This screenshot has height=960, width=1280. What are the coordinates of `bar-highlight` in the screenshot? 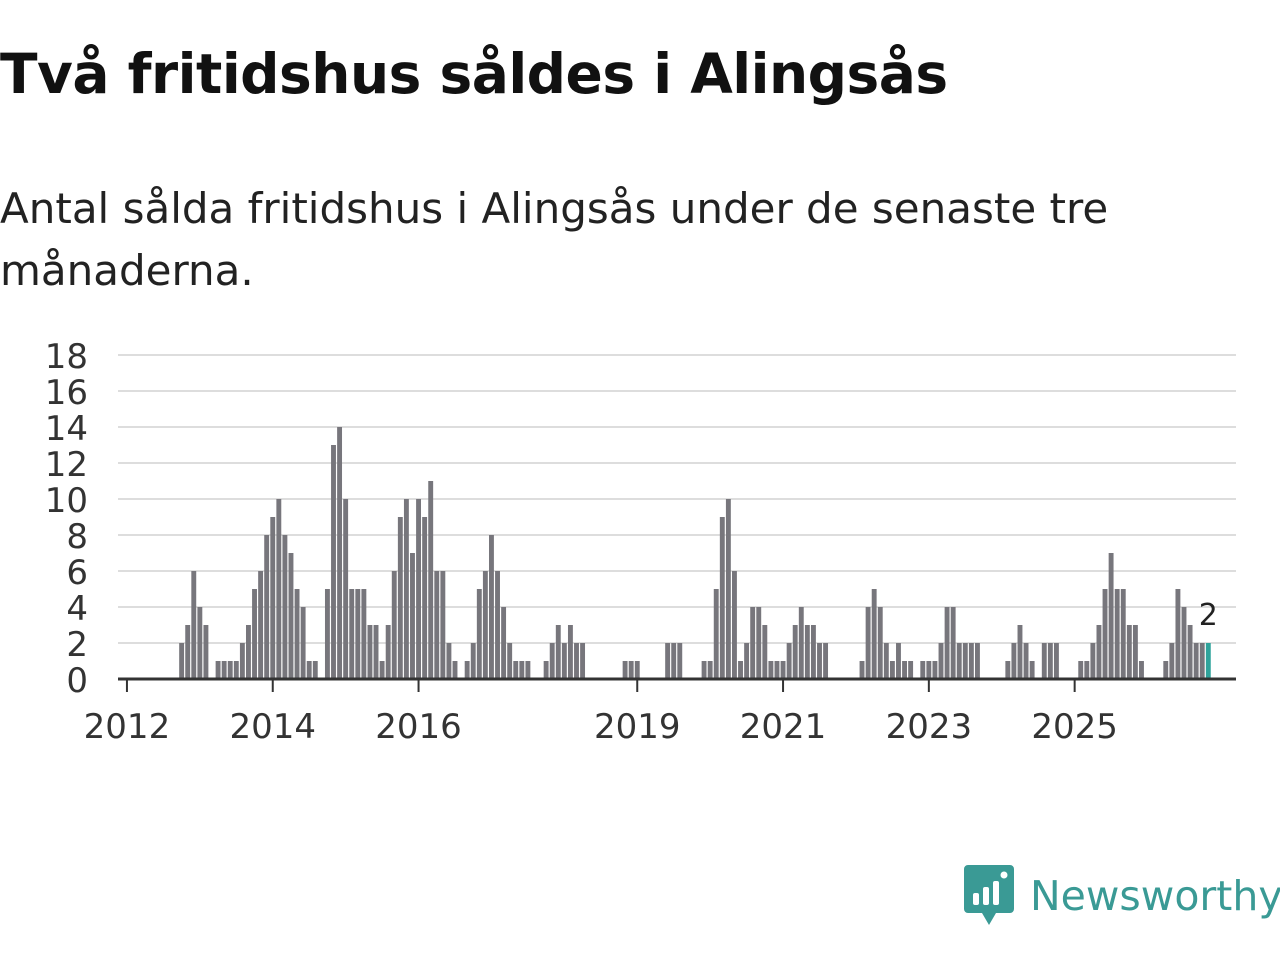 It's located at (1208, 661).